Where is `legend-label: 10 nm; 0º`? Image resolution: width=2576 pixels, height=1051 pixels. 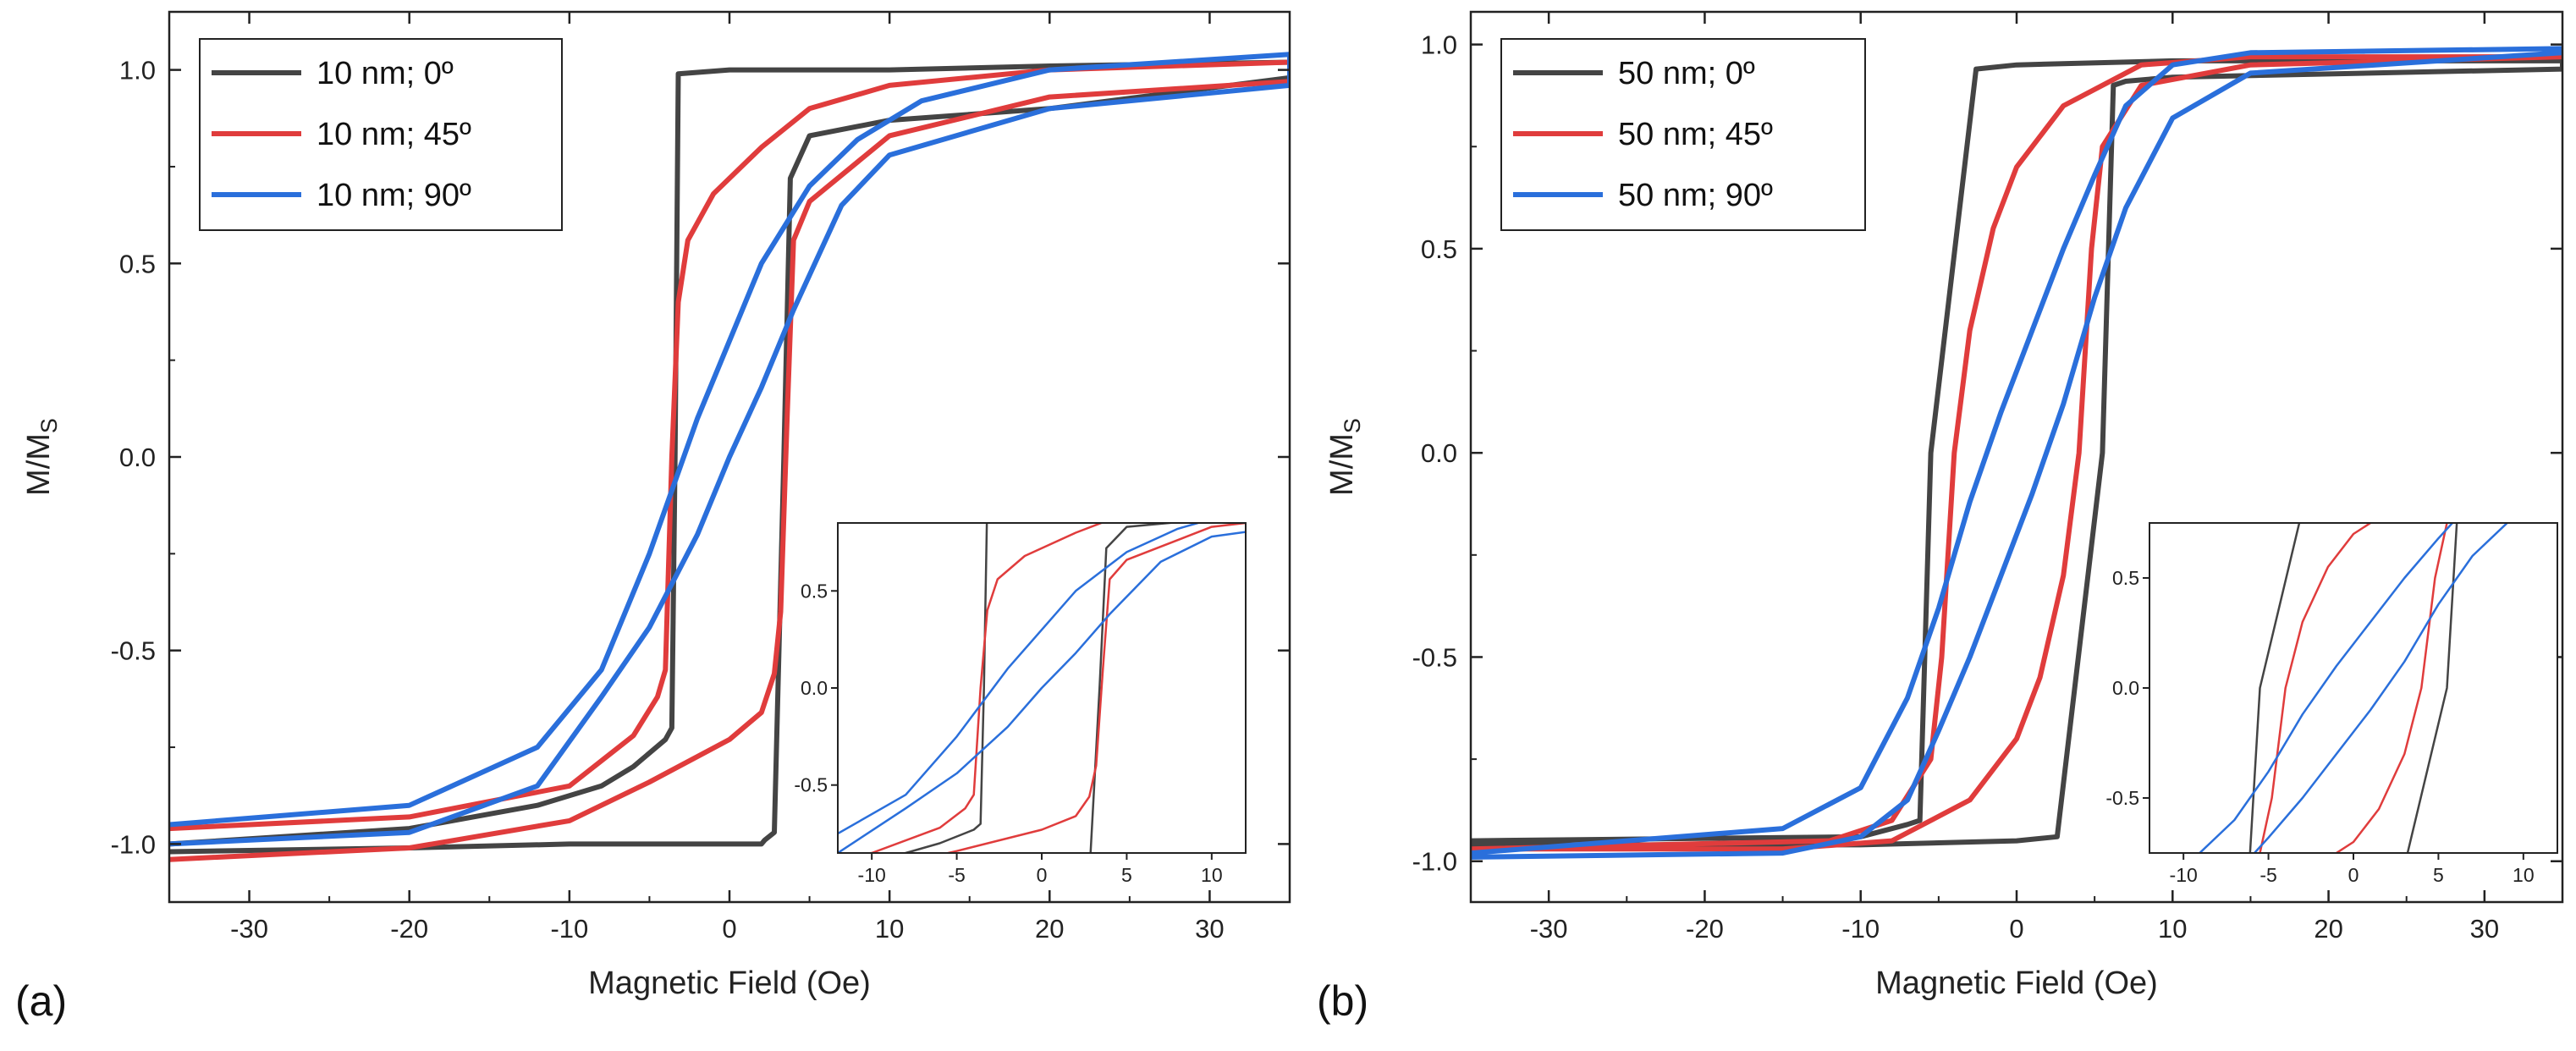 legend-label: 10 nm; 0º is located at coordinates (385, 73).